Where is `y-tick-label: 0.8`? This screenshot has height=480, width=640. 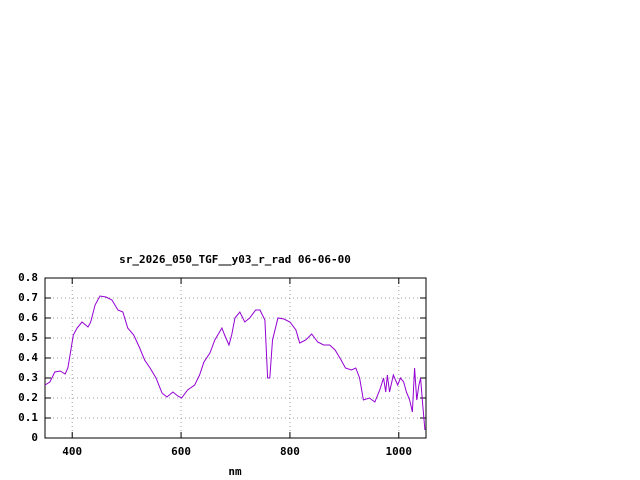 y-tick-label: 0.8 is located at coordinates (28, 277).